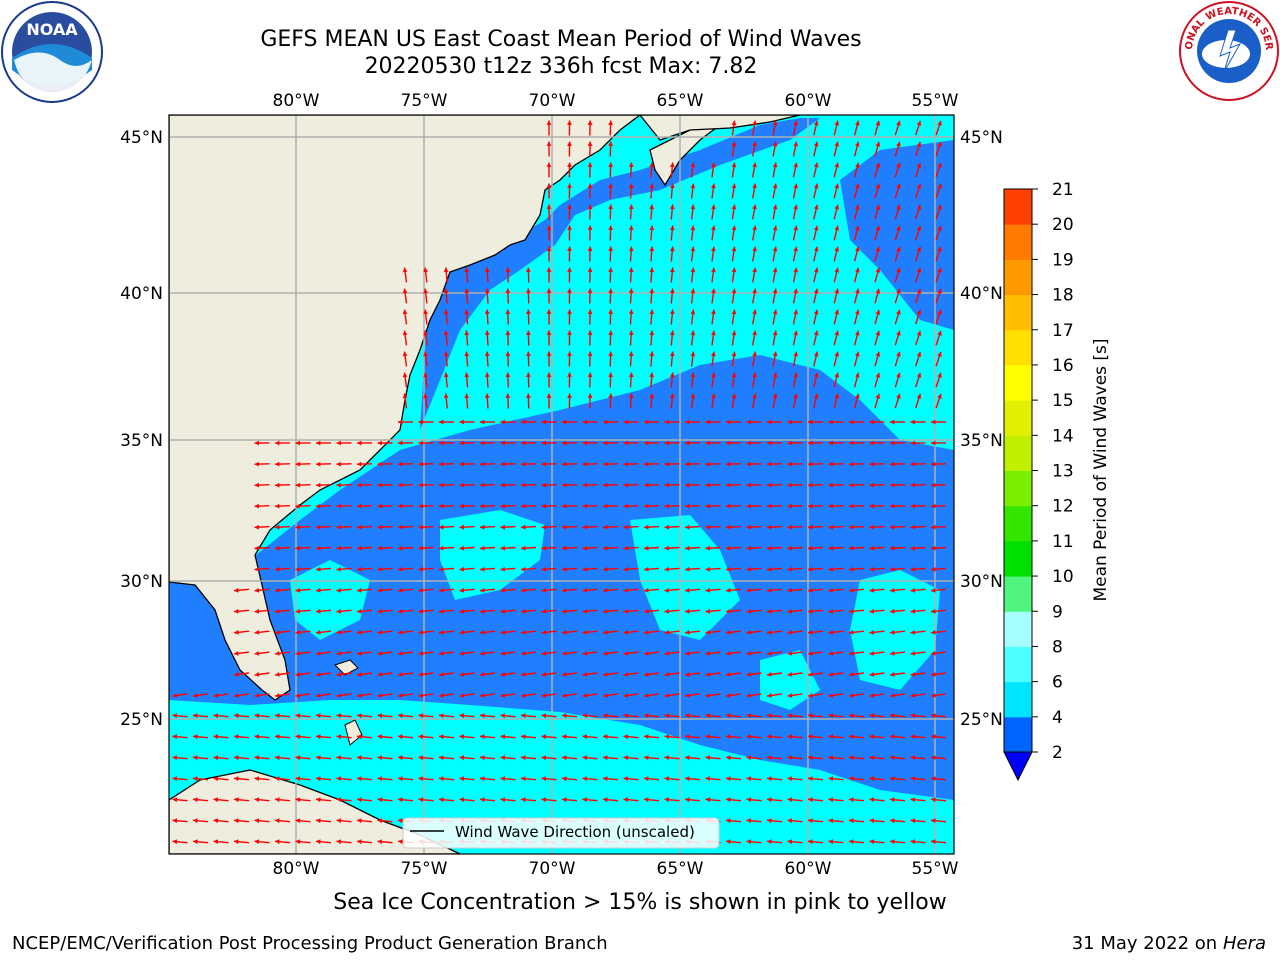 The image size is (1280, 960). Describe the element at coordinates (52, 29) in the screenshot. I see `noaa-text: NOAA` at that location.